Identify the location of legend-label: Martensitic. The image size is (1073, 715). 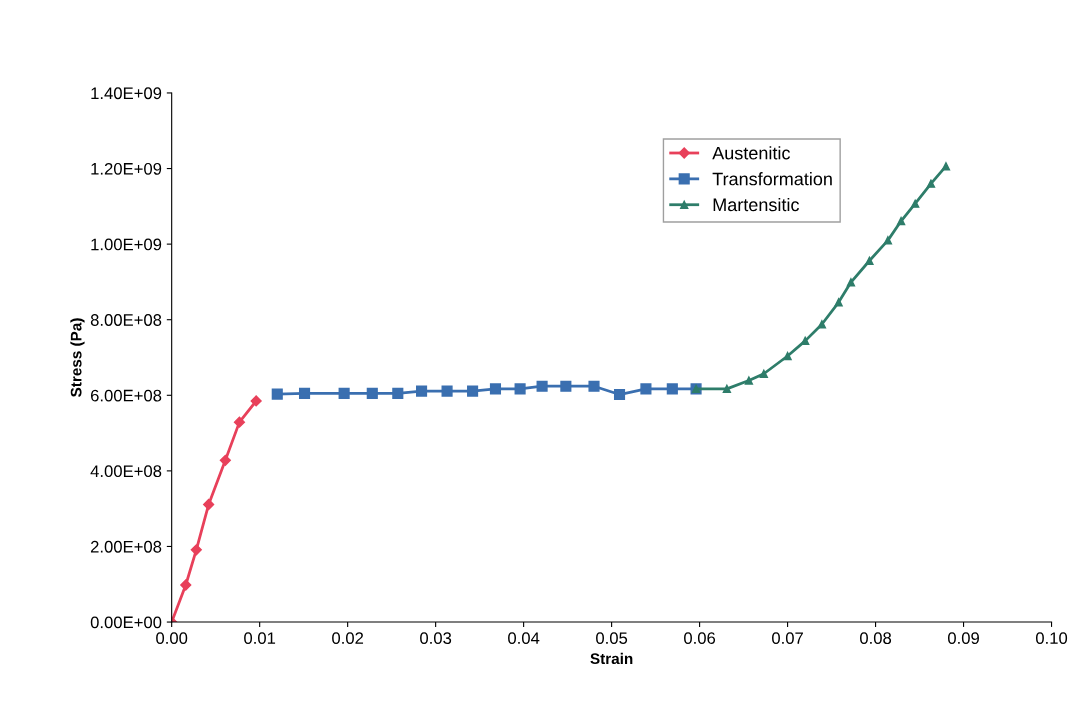
(756, 204).